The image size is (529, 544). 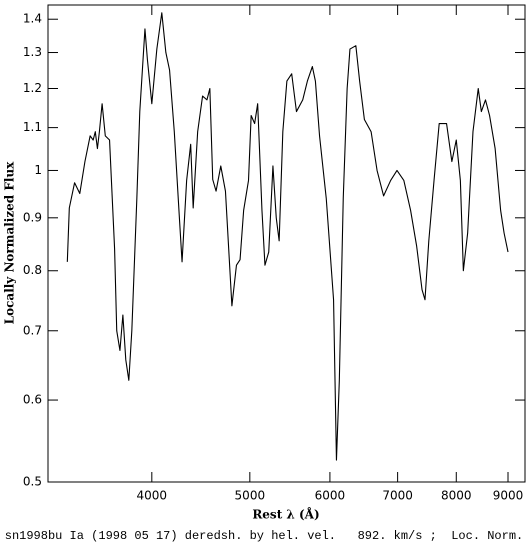 I want to click on y-tick-label: 1.4, so click(x=32, y=19).